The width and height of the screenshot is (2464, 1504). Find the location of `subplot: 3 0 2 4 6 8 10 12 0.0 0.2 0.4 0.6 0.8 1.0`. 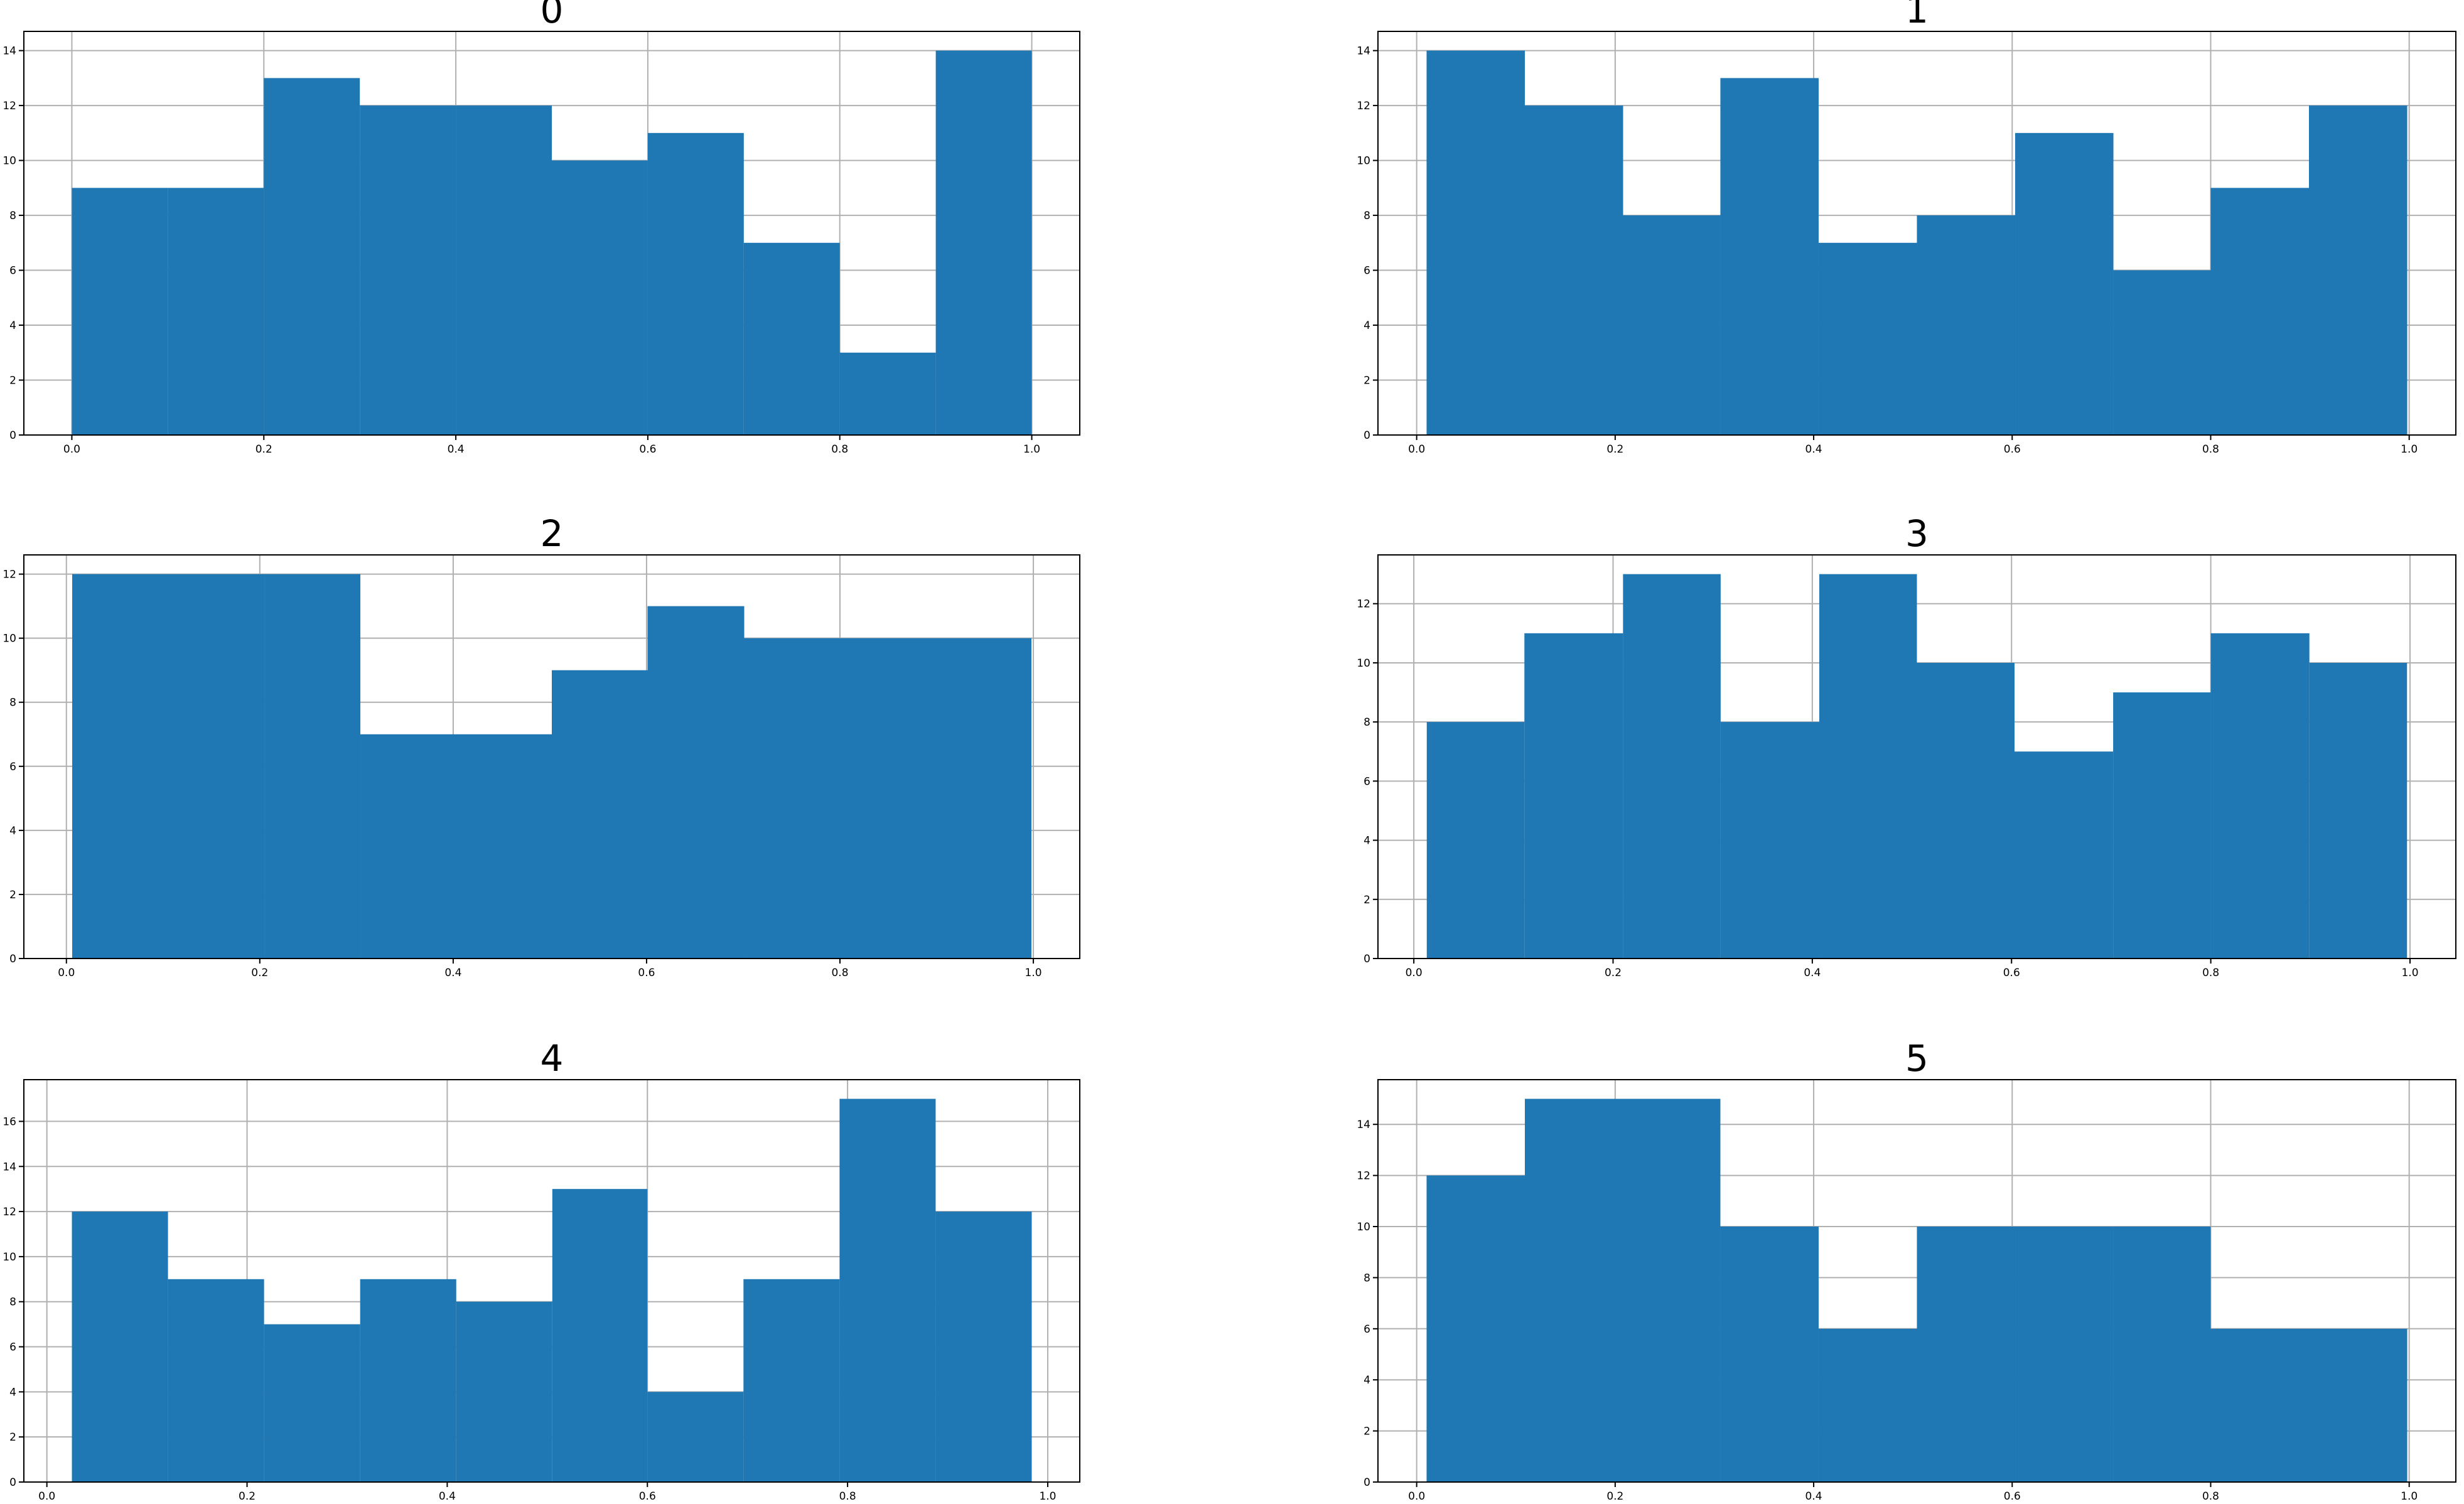

subplot: 3 0 2 4 6 8 10 12 0.0 0.2 0.4 0.6 0.8 1.0 is located at coordinates (1906, 746).